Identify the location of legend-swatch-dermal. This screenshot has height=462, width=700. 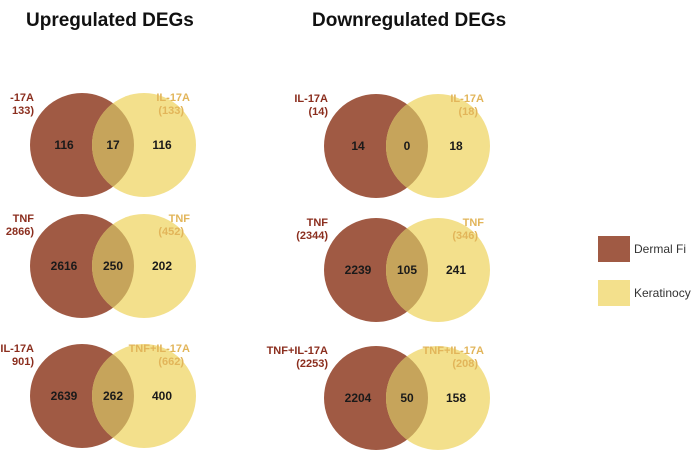
(614, 249).